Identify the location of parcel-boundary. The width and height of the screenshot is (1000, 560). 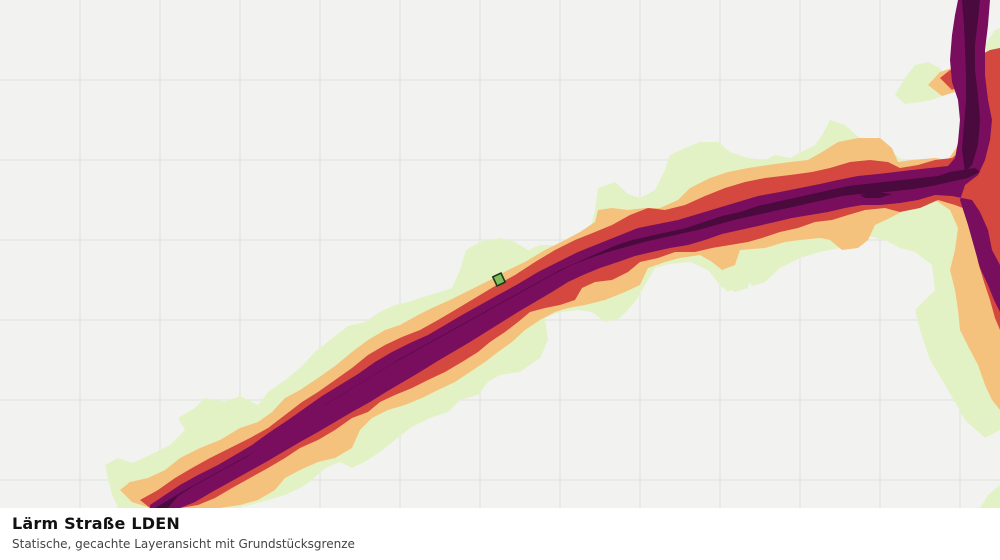
(499, 279).